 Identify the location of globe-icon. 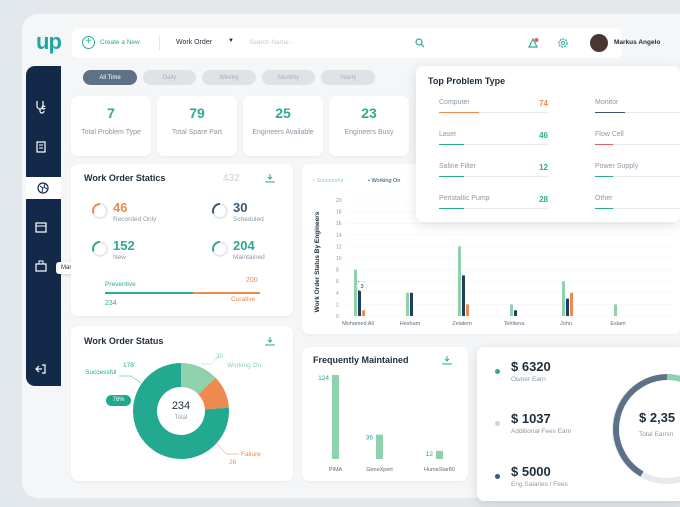
(43, 188).